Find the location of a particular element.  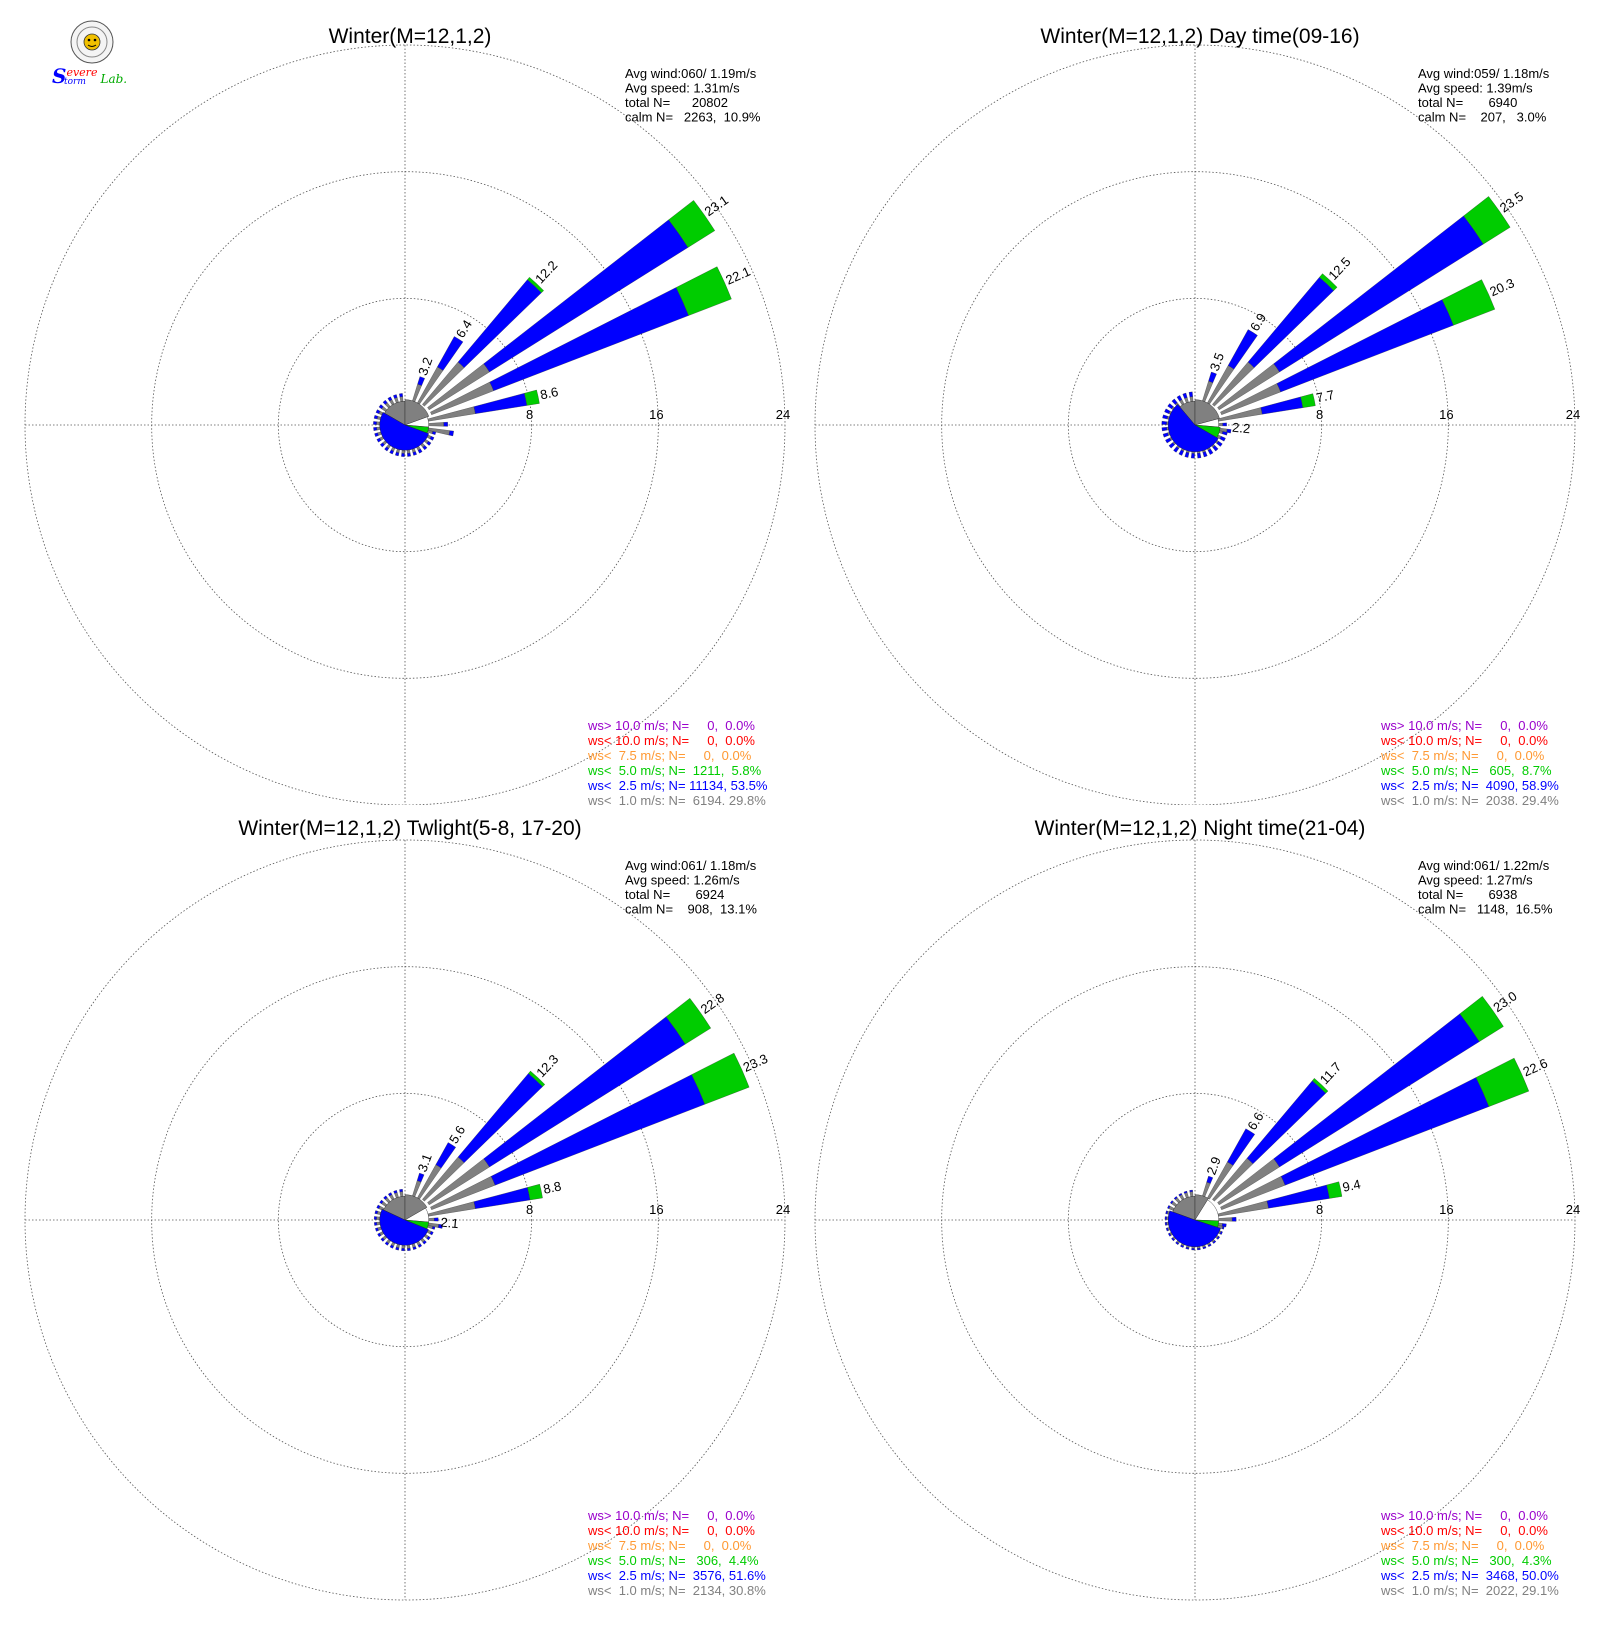

petal-value-label: 23.5 is located at coordinates (1511, 202).